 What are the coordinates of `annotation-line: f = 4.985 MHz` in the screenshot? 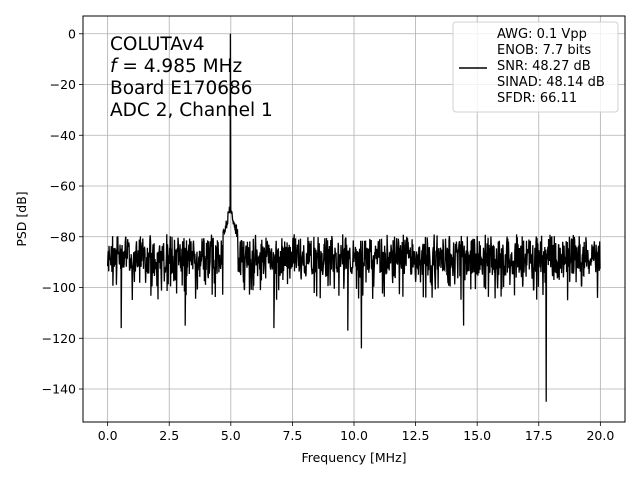 It's located at (176, 66).